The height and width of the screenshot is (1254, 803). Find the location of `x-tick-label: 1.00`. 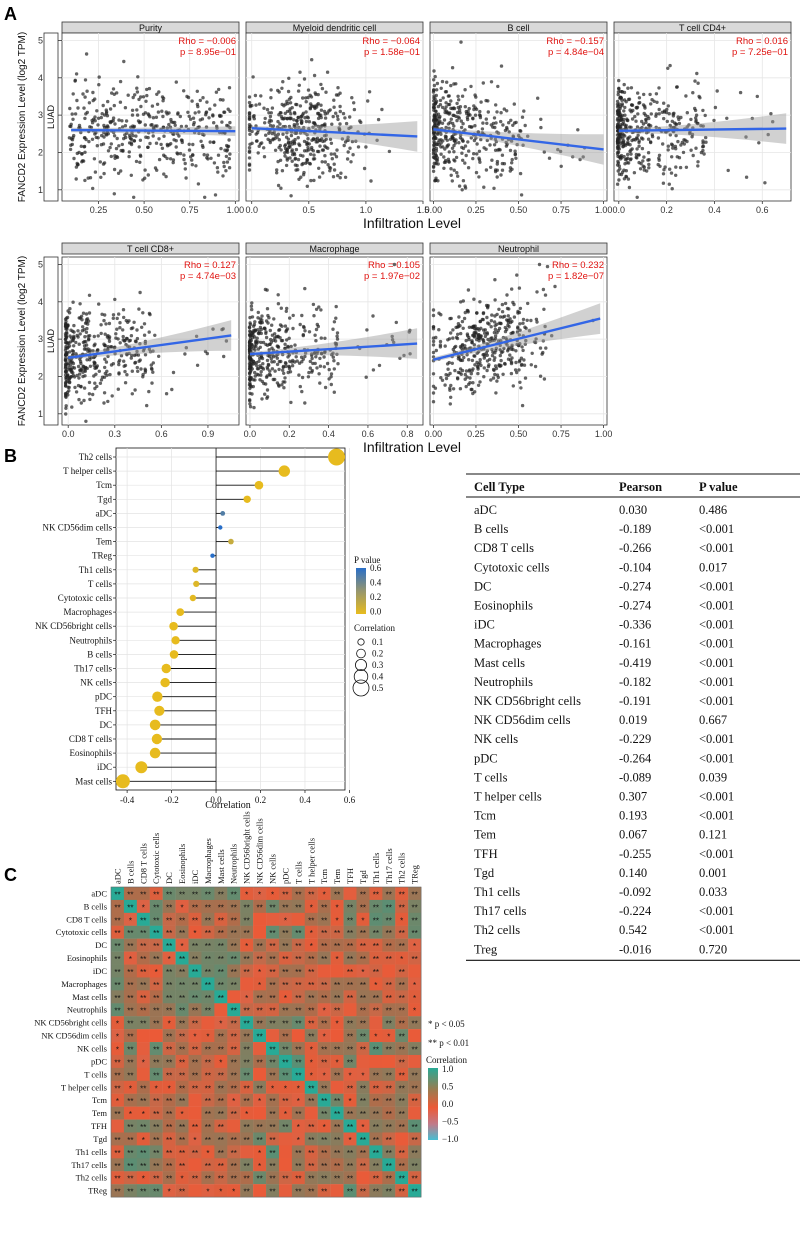

x-tick-label: 1.00 is located at coordinates (236, 210).